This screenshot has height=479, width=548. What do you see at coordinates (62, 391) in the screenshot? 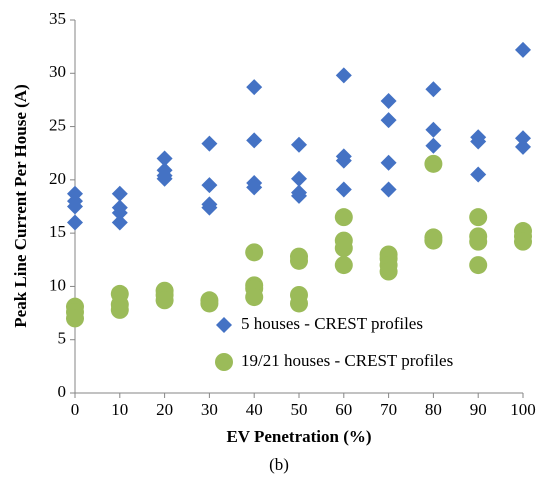
I see `y-tick-label: 0` at bounding box center [62, 391].